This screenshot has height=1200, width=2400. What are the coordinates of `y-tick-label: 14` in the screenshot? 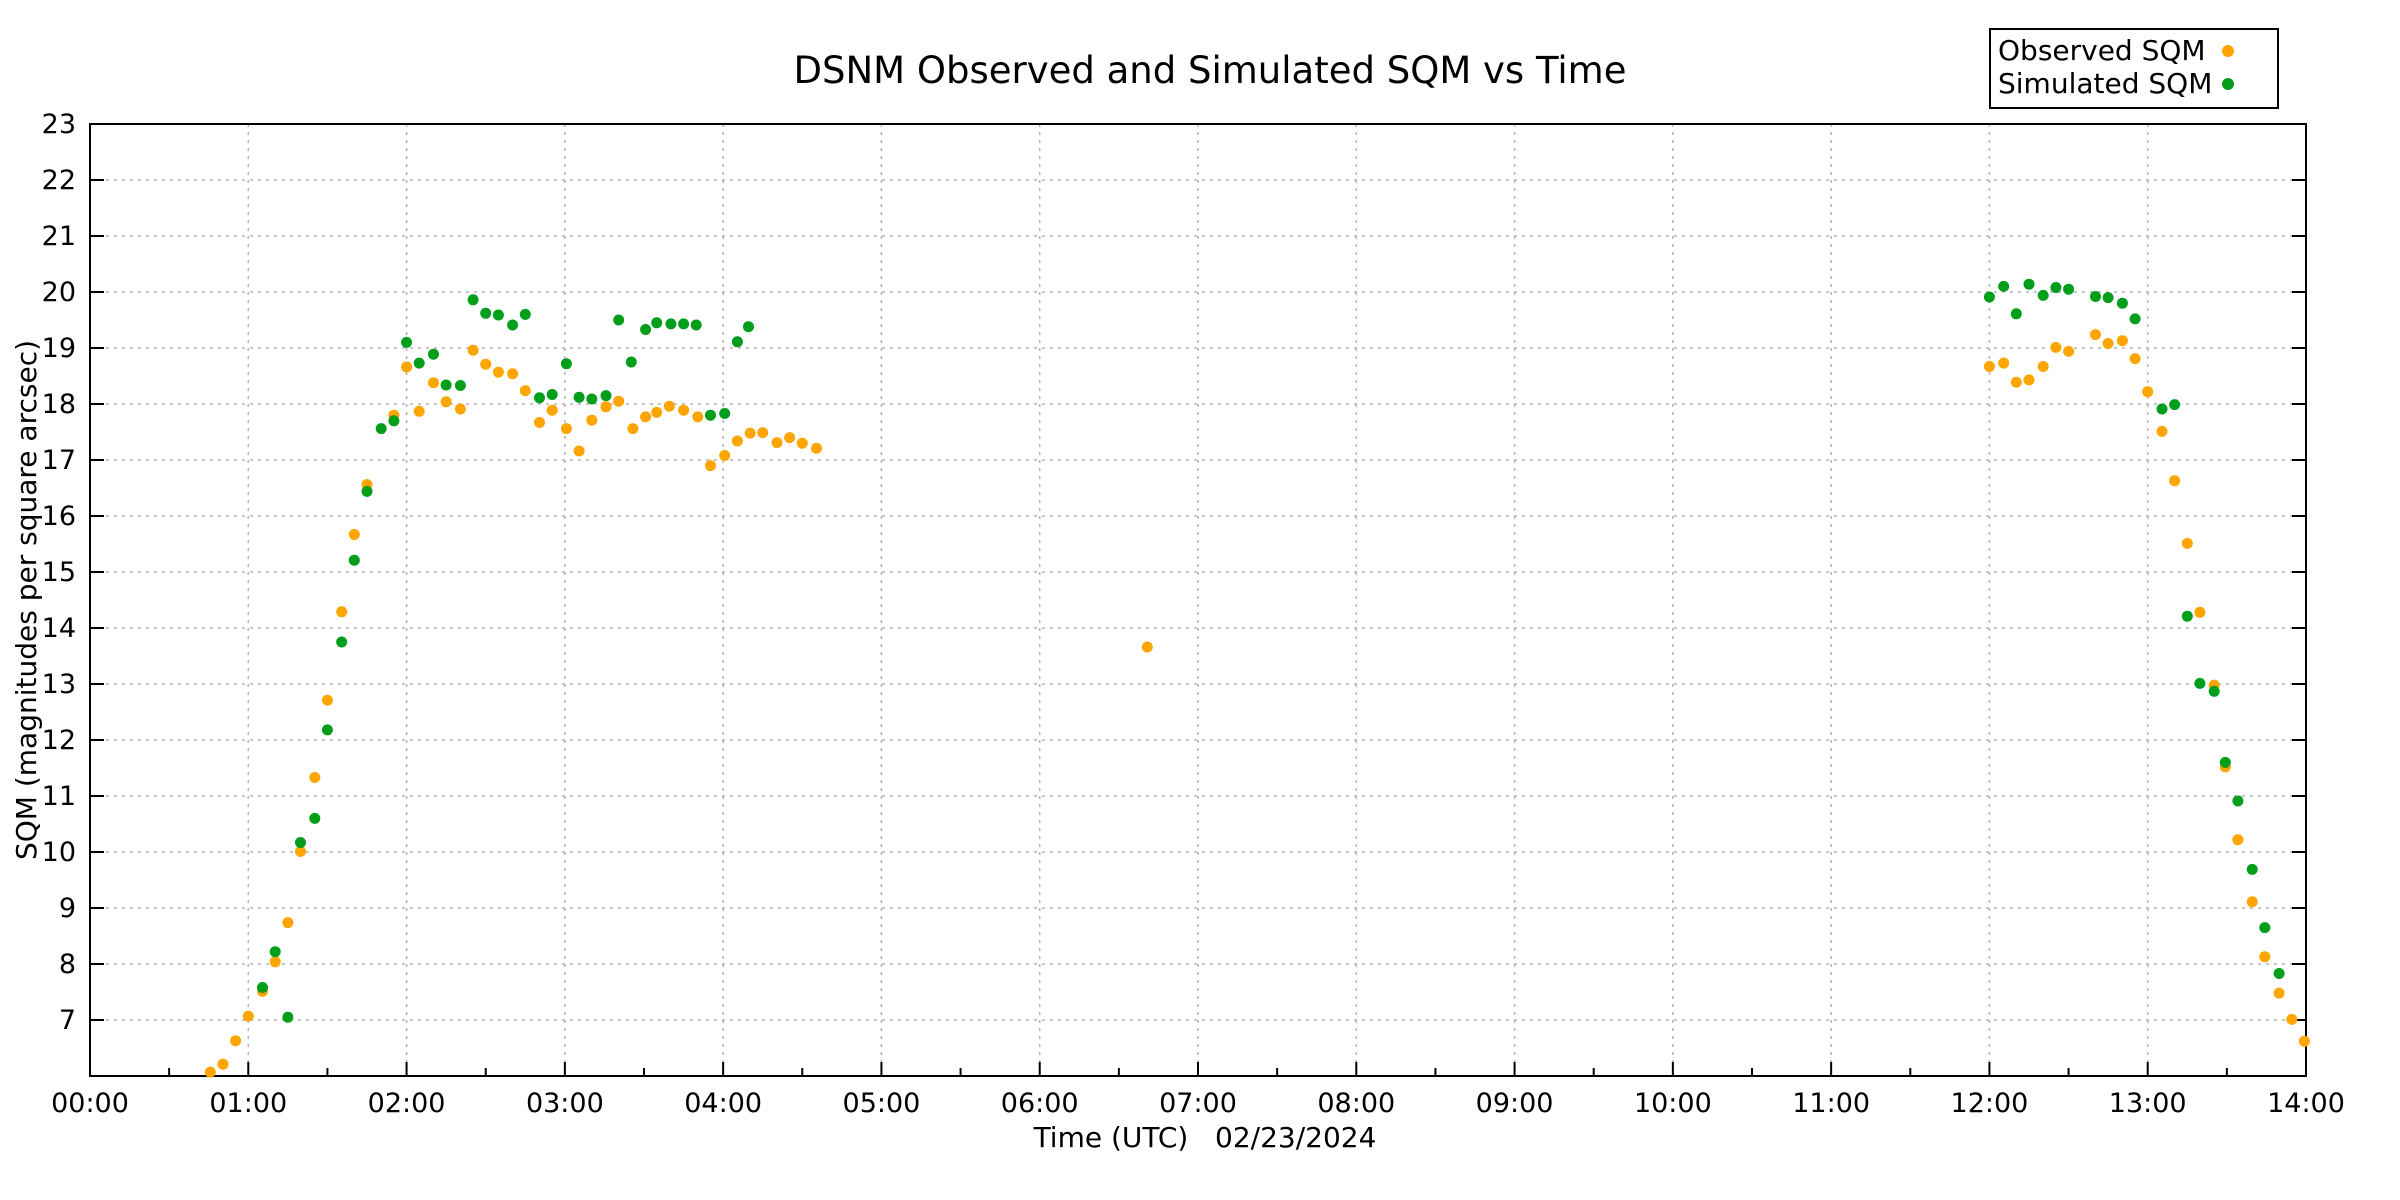 It's located at (59, 628).